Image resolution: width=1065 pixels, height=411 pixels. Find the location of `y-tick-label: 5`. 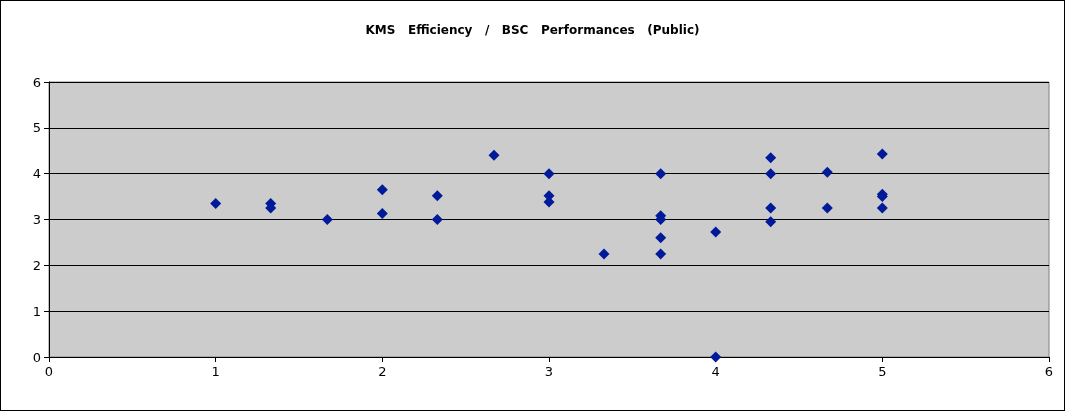

y-tick-label: 5 is located at coordinates (36, 128).